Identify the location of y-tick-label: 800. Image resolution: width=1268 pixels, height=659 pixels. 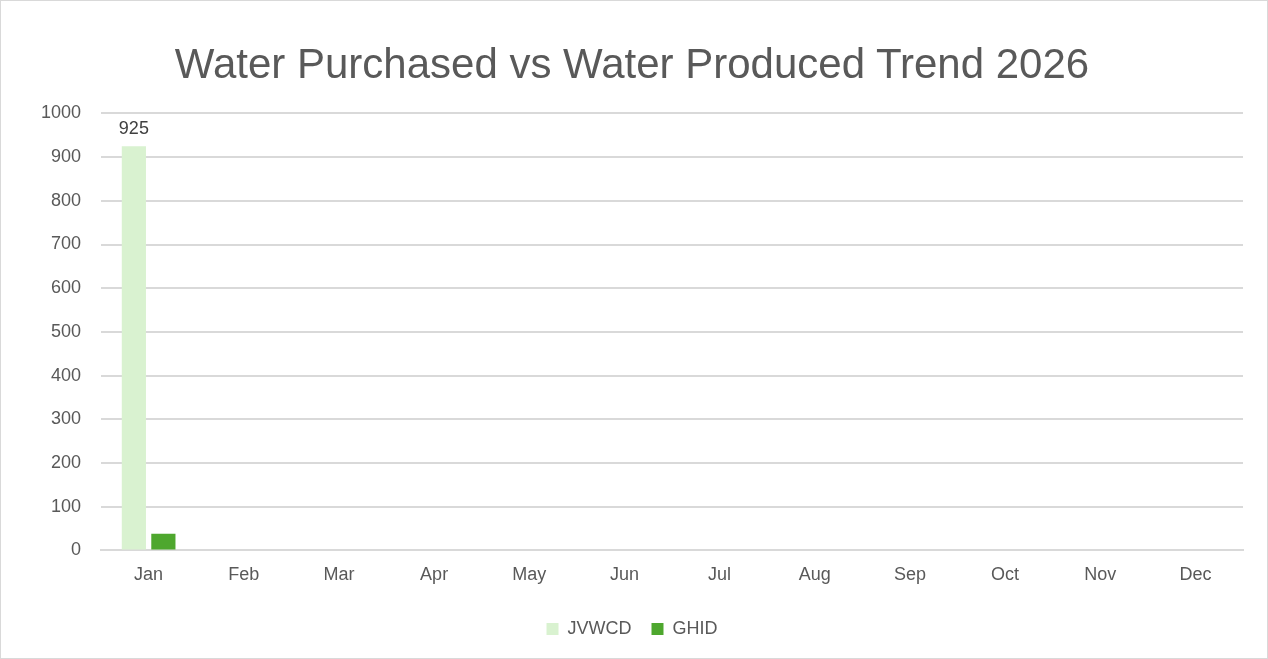
(66, 199).